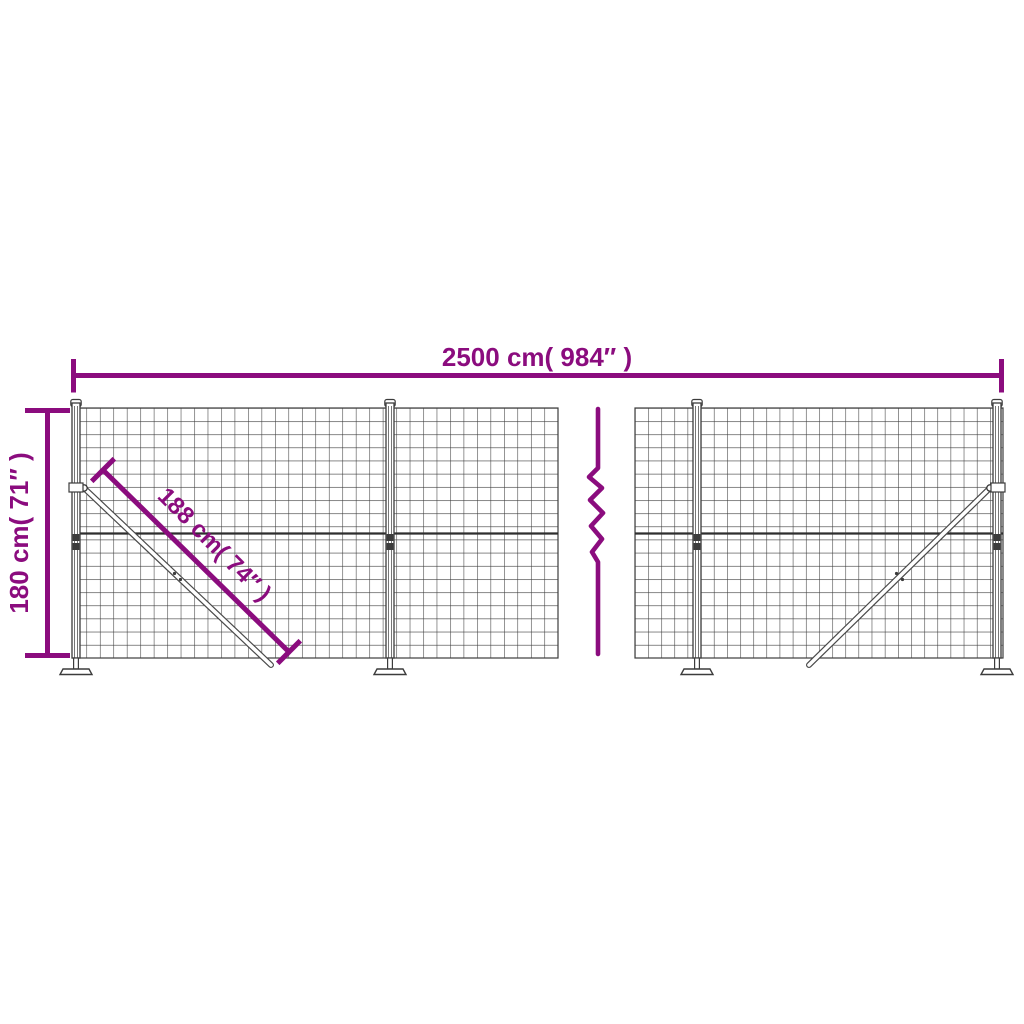 This screenshot has height=1024, width=1024. What do you see at coordinates (289, 652) in the screenshot?
I see `brace-dimension-cap-bottom` at bounding box center [289, 652].